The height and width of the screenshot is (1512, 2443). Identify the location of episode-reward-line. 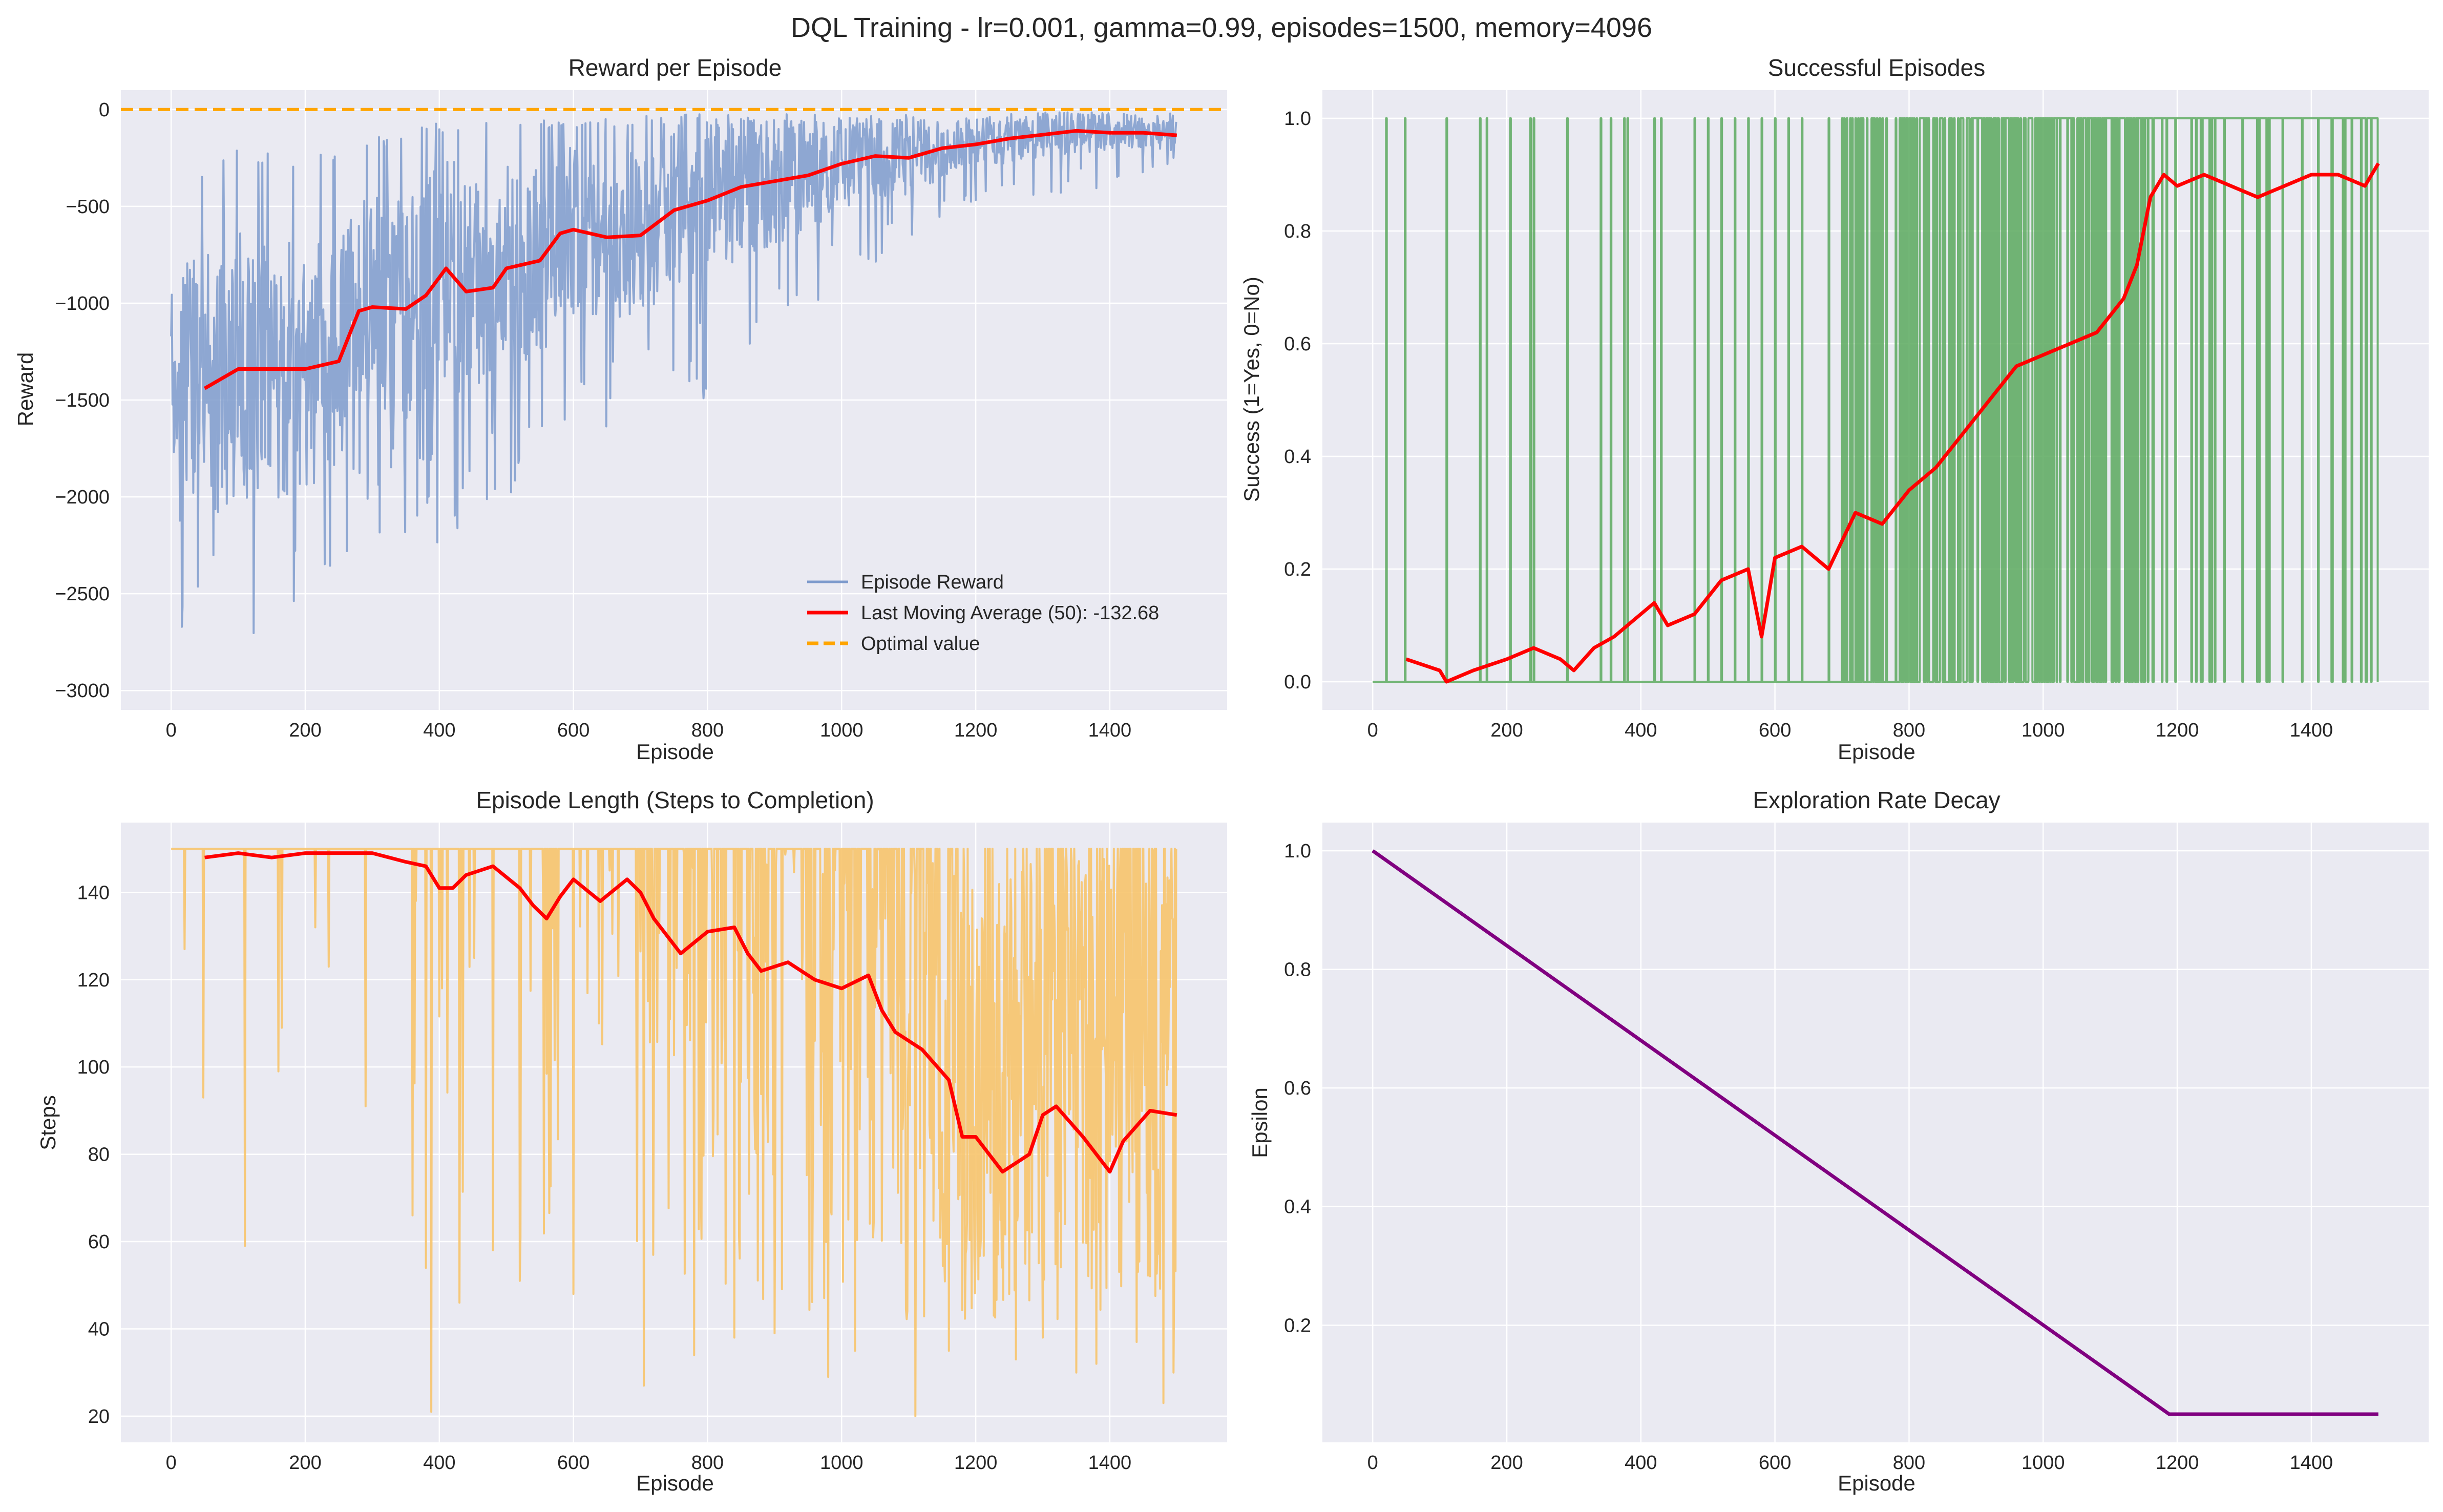
(674, 372).